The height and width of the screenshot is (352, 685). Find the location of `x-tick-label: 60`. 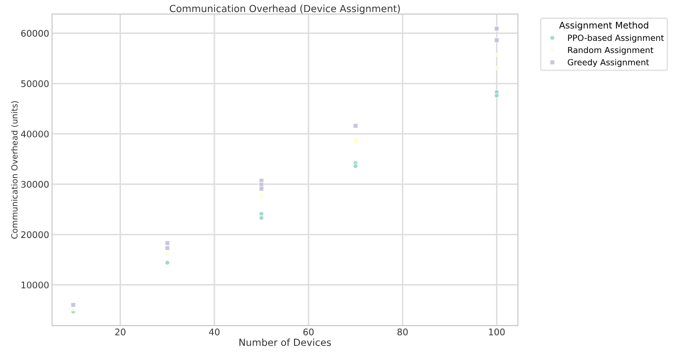

x-tick-label: 60 is located at coordinates (308, 332).